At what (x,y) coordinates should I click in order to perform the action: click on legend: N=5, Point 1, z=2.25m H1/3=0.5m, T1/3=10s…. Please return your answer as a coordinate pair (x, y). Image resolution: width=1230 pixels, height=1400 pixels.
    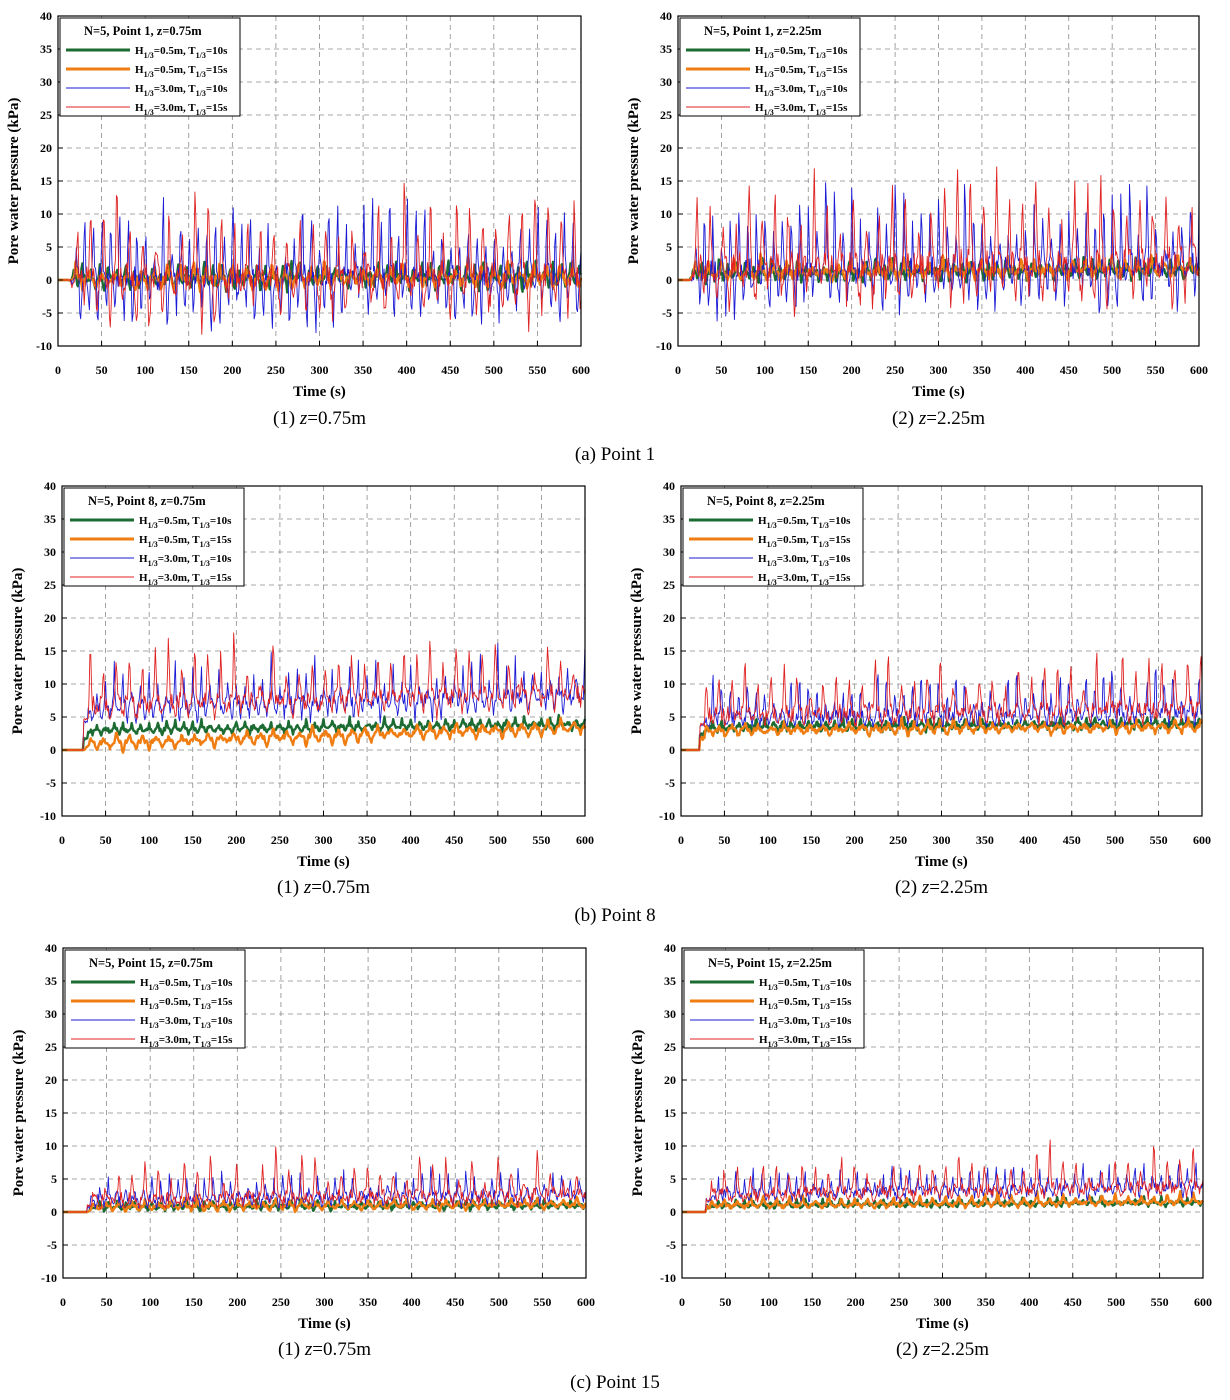
    Looking at the image, I should click on (770, 67).